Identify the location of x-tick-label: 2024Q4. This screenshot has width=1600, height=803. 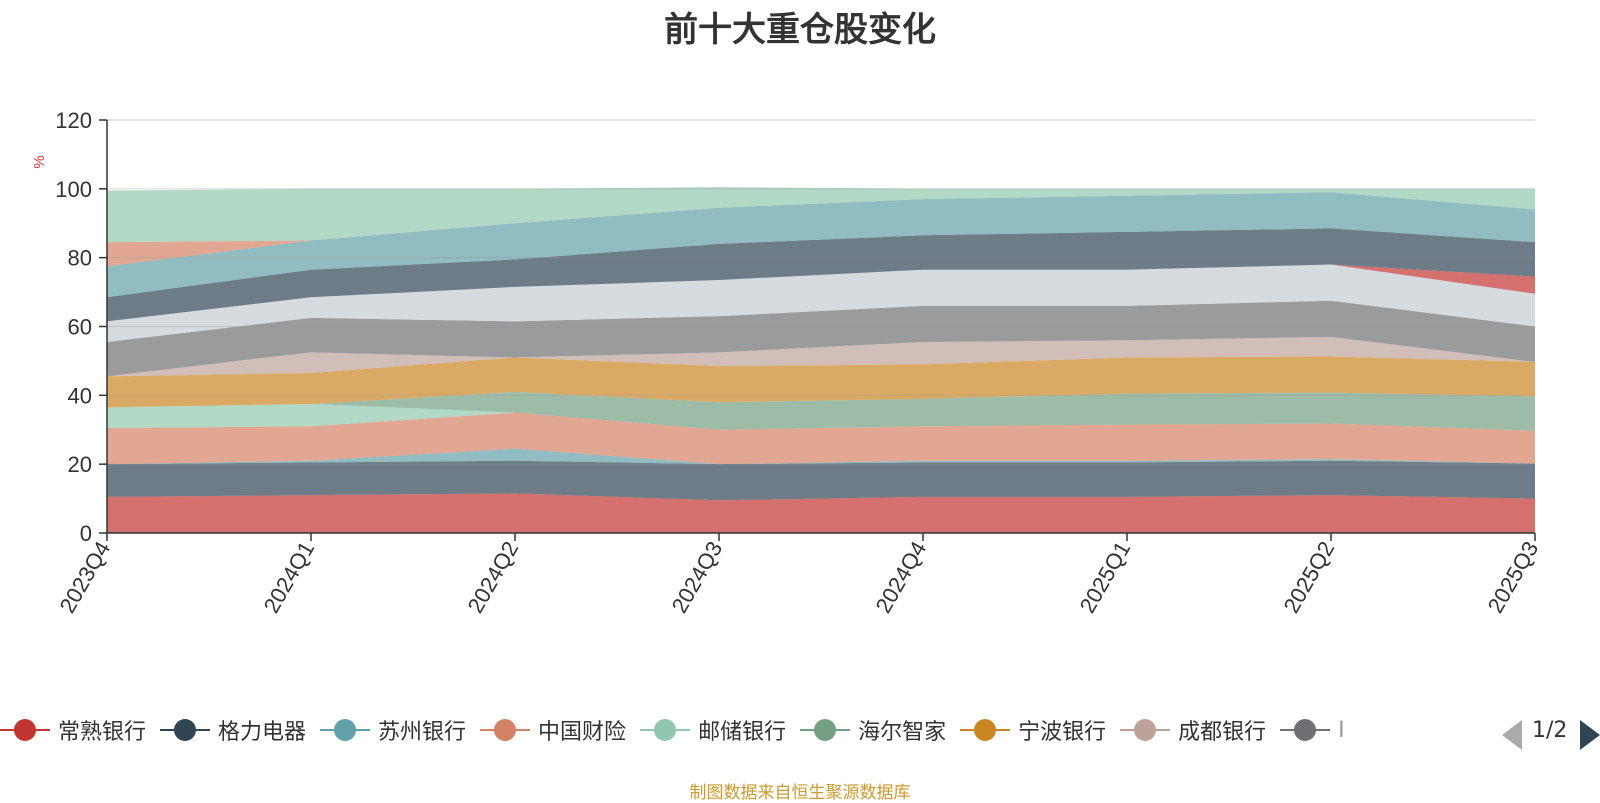
(901, 577).